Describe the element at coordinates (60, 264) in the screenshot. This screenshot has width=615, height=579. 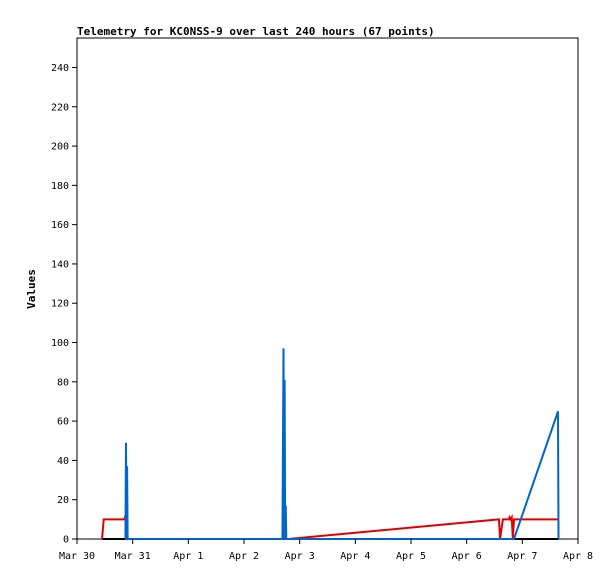
I see `y-tick-label: 140` at that location.